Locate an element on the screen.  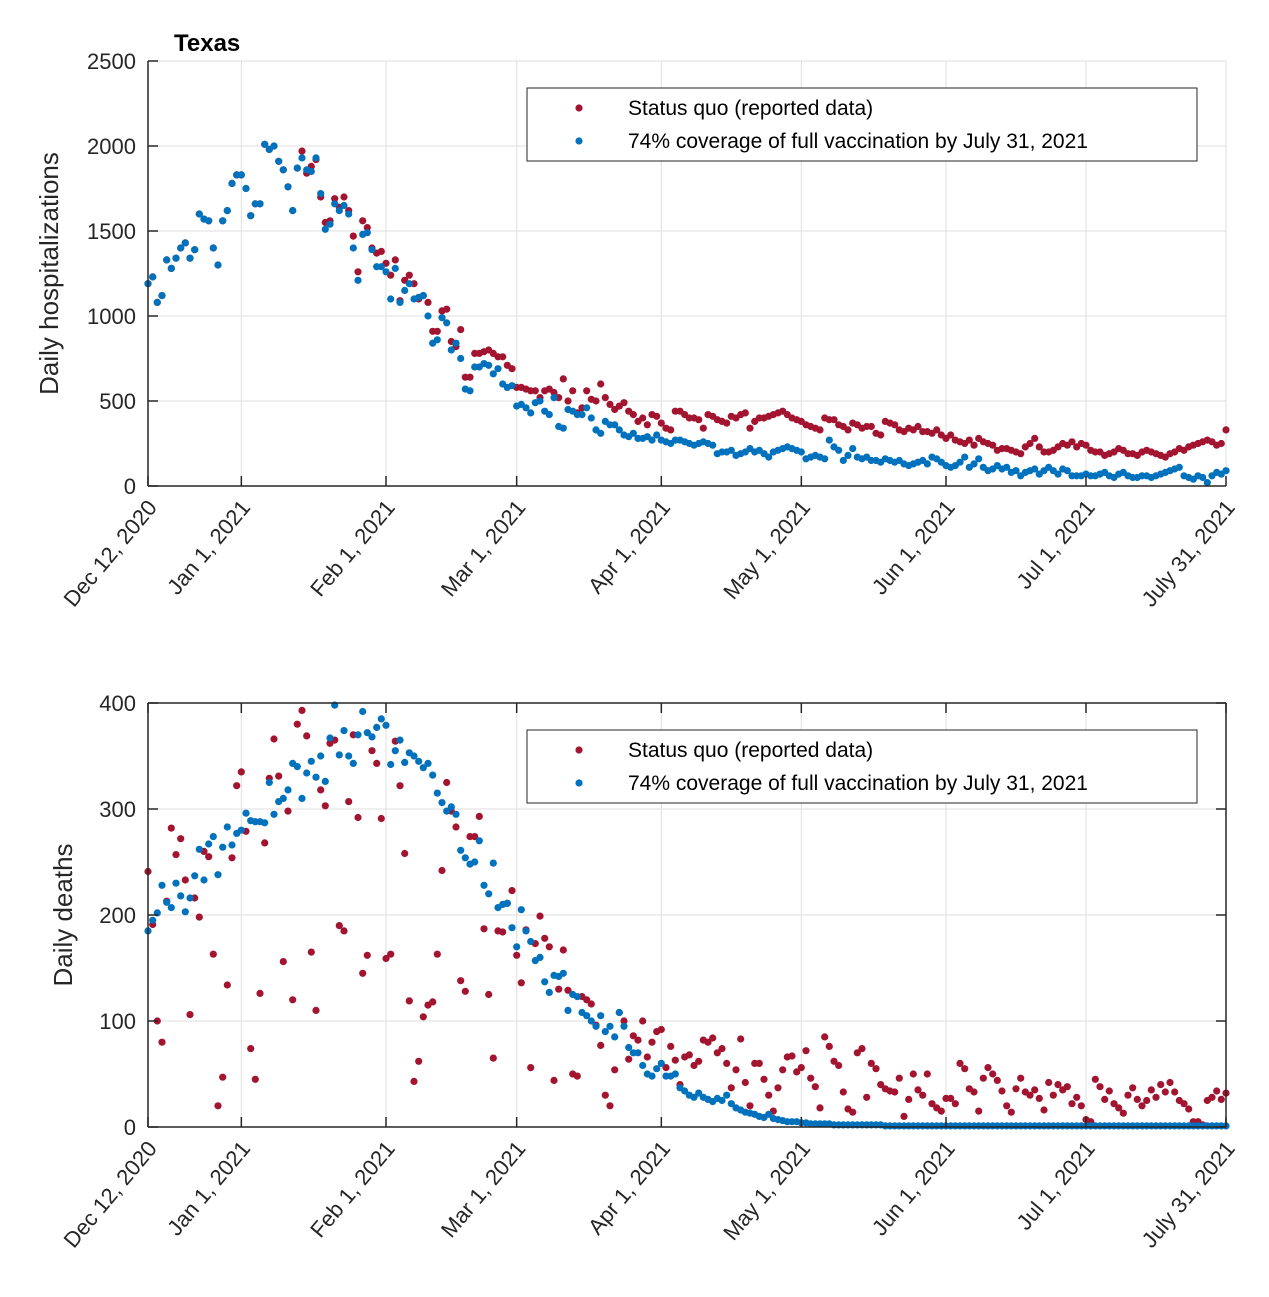
x-tick-label: Mar 1, 2021 is located at coordinates (483, 1189).